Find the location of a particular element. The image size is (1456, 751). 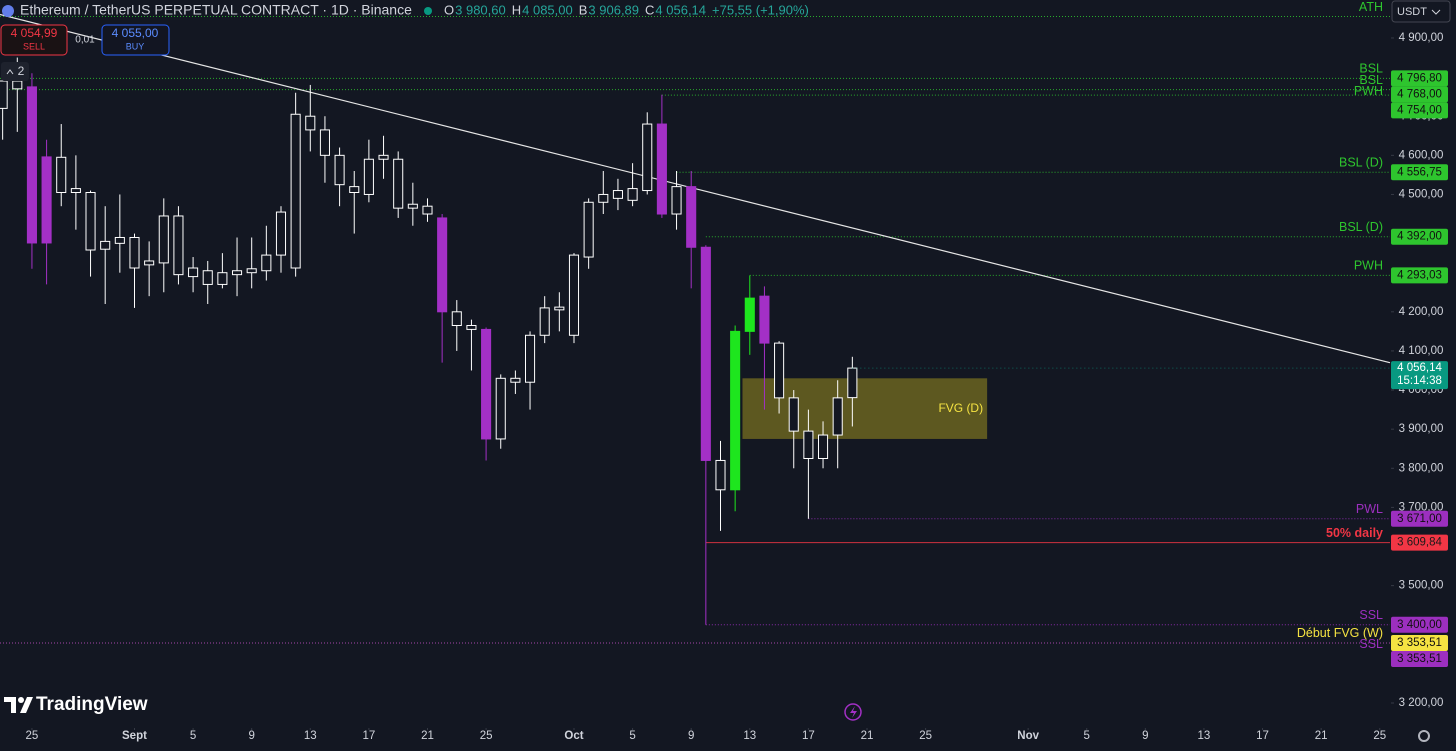

y-tick-label: 3 200,00 is located at coordinates (1421, 703).